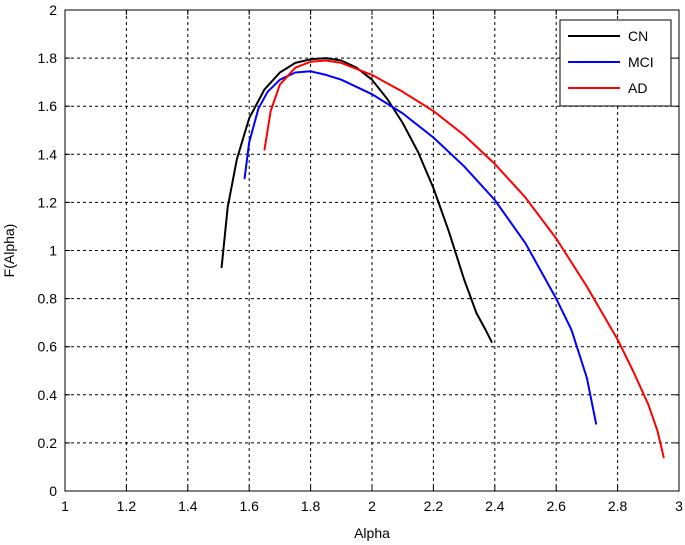 The width and height of the screenshot is (685, 545). I want to click on legend: CN MCI AD, so click(615, 63).